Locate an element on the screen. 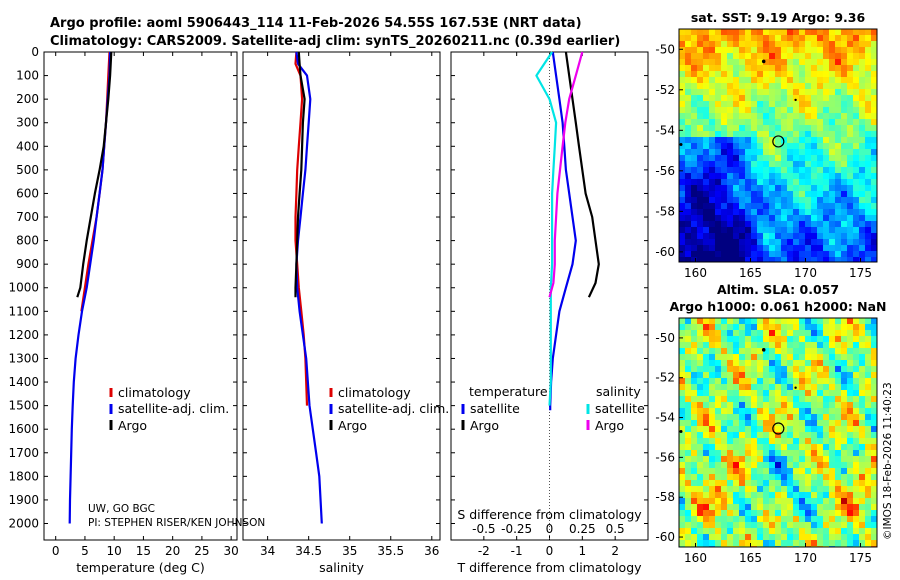 The height and width of the screenshot is (580, 900). imos-watermark: ©IMOS 18-Feb-2026 11:40:23 is located at coordinates (888, 461).